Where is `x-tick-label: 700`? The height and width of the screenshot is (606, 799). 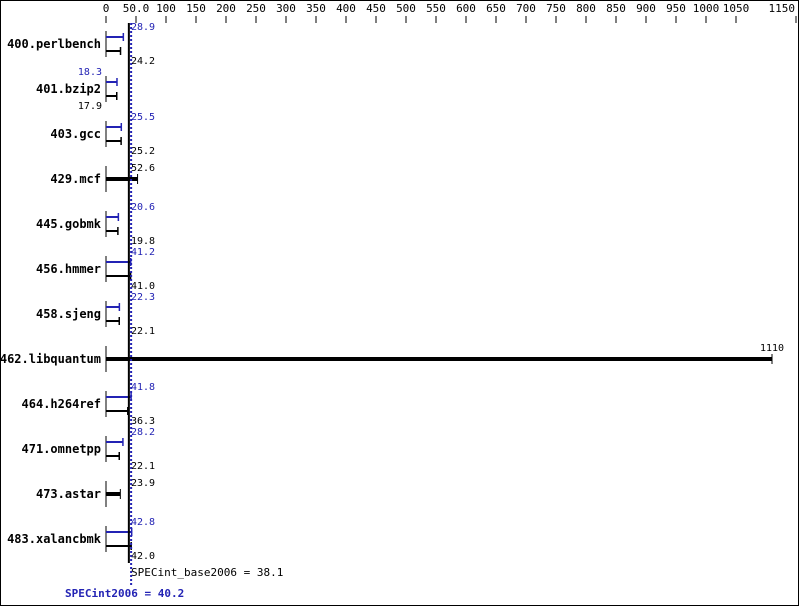
x-tick-label: 700 is located at coordinates (526, 8).